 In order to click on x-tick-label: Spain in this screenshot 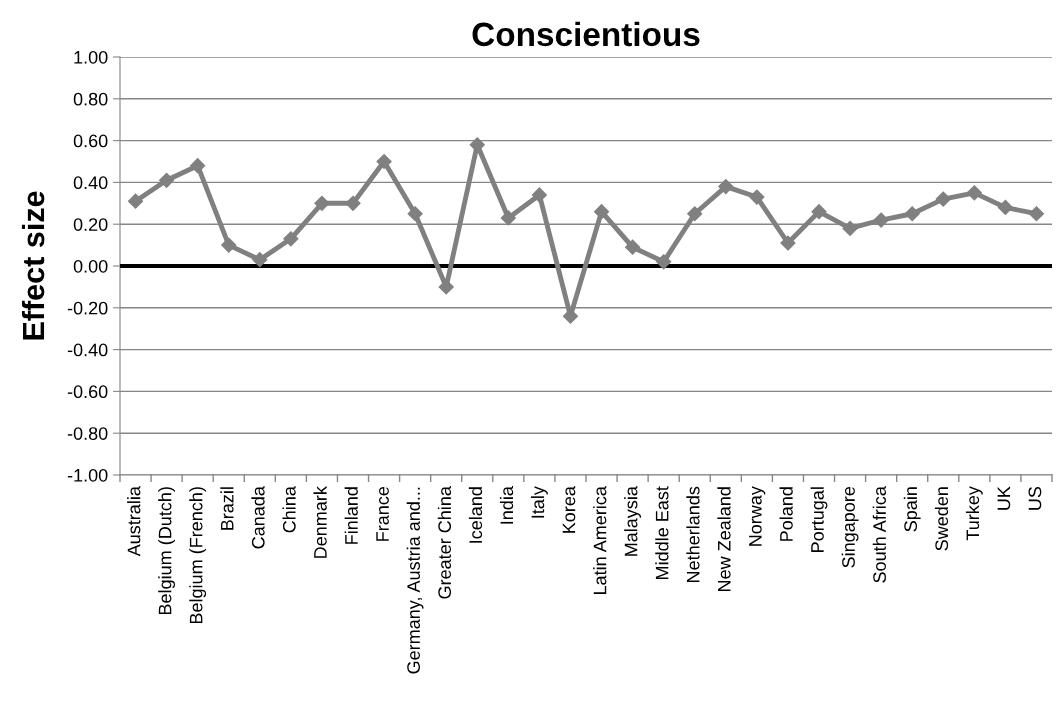, I will do `click(912, 509)`.